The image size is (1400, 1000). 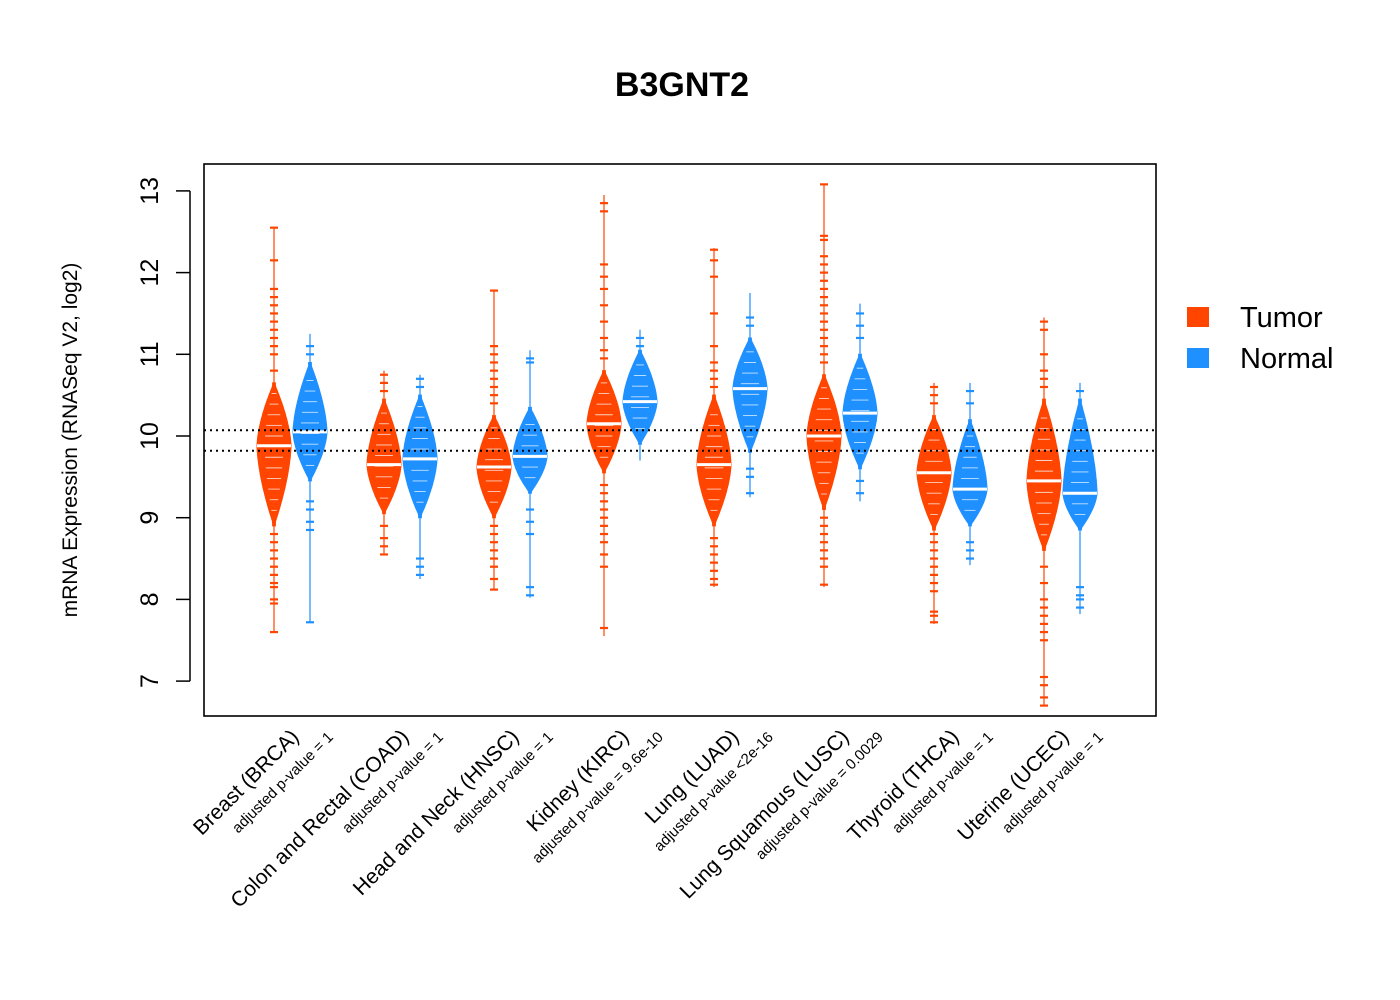 I want to click on y-tick-label: 12, so click(x=150, y=273).